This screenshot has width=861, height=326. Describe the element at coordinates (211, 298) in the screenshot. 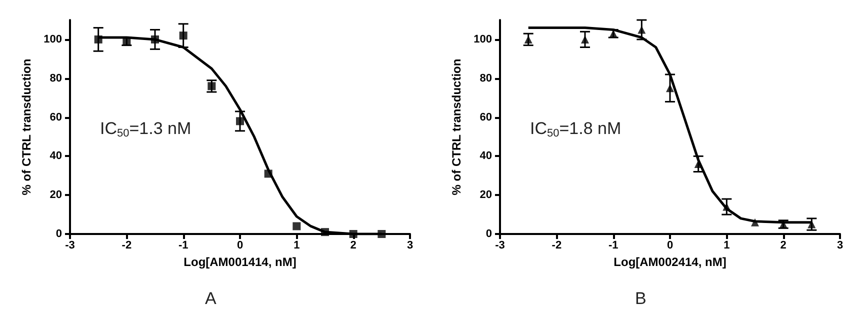

I see `text: A` at that location.